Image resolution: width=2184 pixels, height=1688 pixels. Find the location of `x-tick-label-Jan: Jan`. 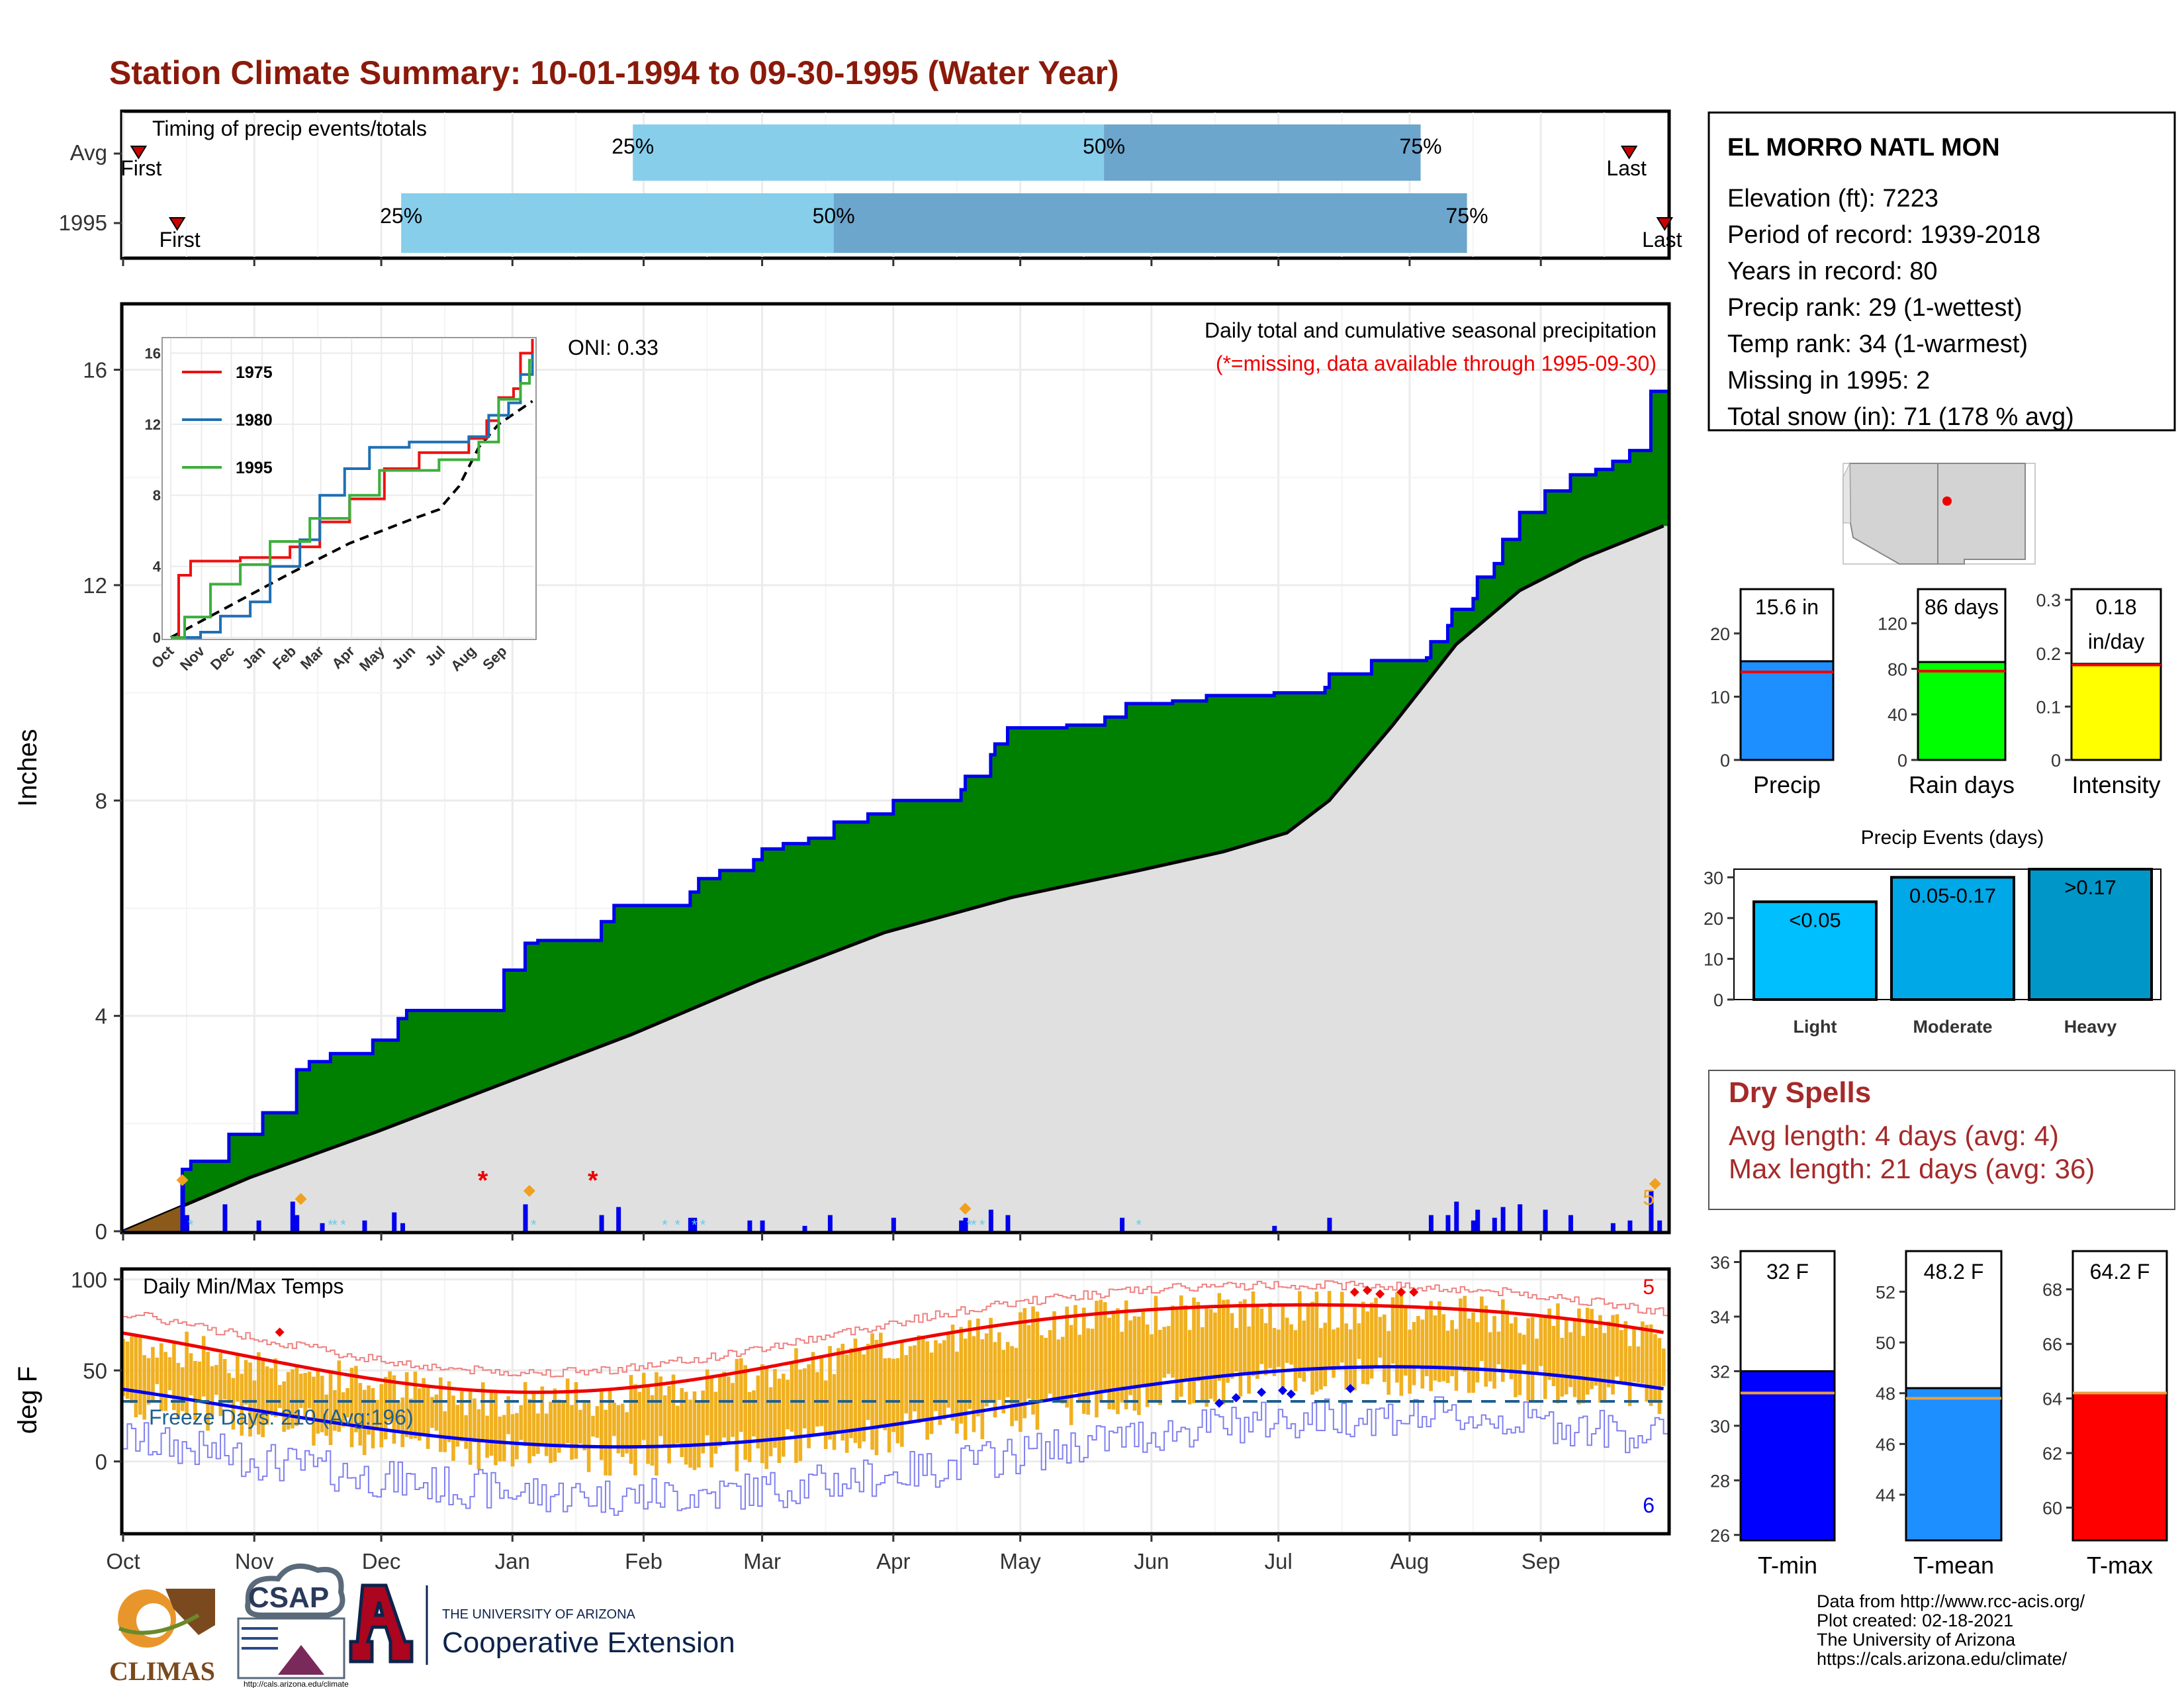

x-tick-label-Jan: Jan is located at coordinates (512, 1561).